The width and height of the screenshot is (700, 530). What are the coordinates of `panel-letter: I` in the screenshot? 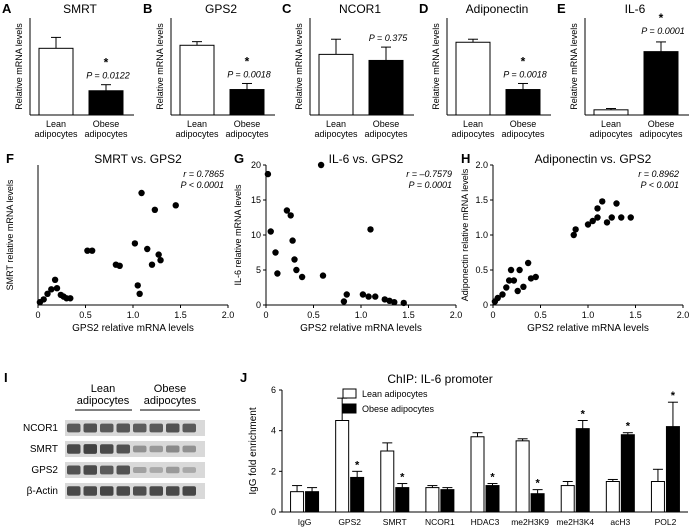 It's located at (6, 377).